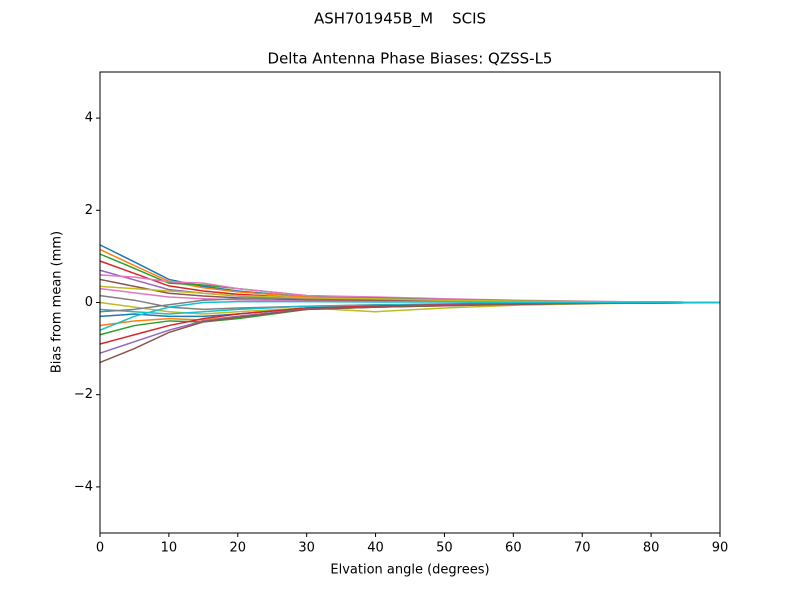 This screenshot has width=800, height=600. What do you see at coordinates (83, 394) in the screenshot?
I see `y-tick-label: −2` at bounding box center [83, 394].